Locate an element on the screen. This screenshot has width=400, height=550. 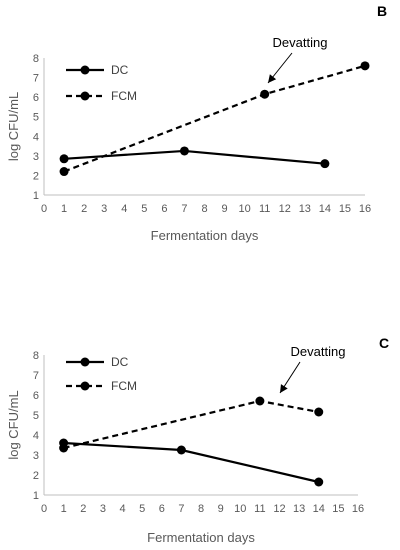
panel-letter: C is located at coordinates (384, 343).